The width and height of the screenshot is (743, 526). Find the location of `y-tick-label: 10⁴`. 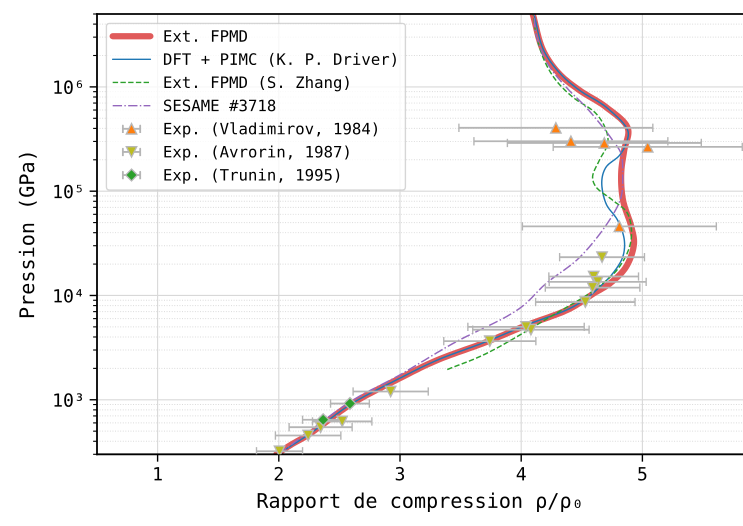

y-tick-label: 10⁴ is located at coordinates (68, 295).